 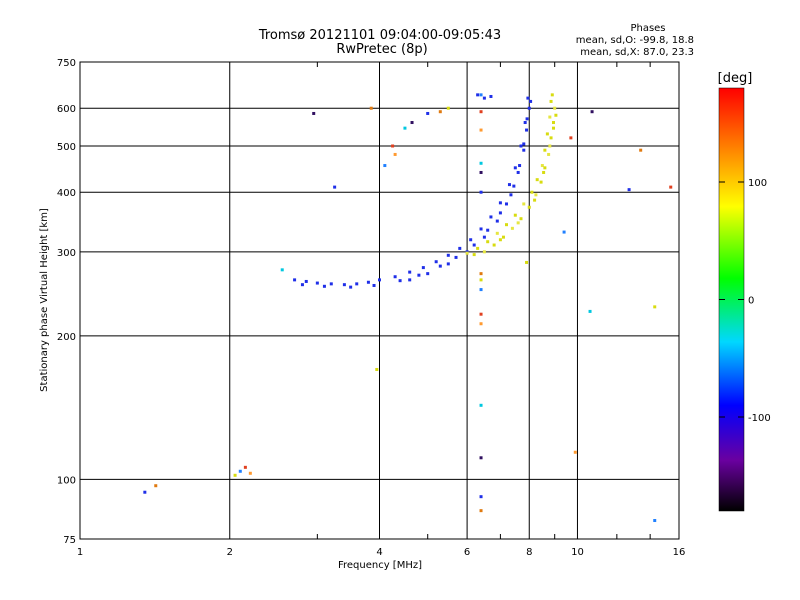 What do you see at coordinates (44, 300) in the screenshot?
I see `y-axis-label: Stationary phase Virtual Height [km]` at bounding box center [44, 300].